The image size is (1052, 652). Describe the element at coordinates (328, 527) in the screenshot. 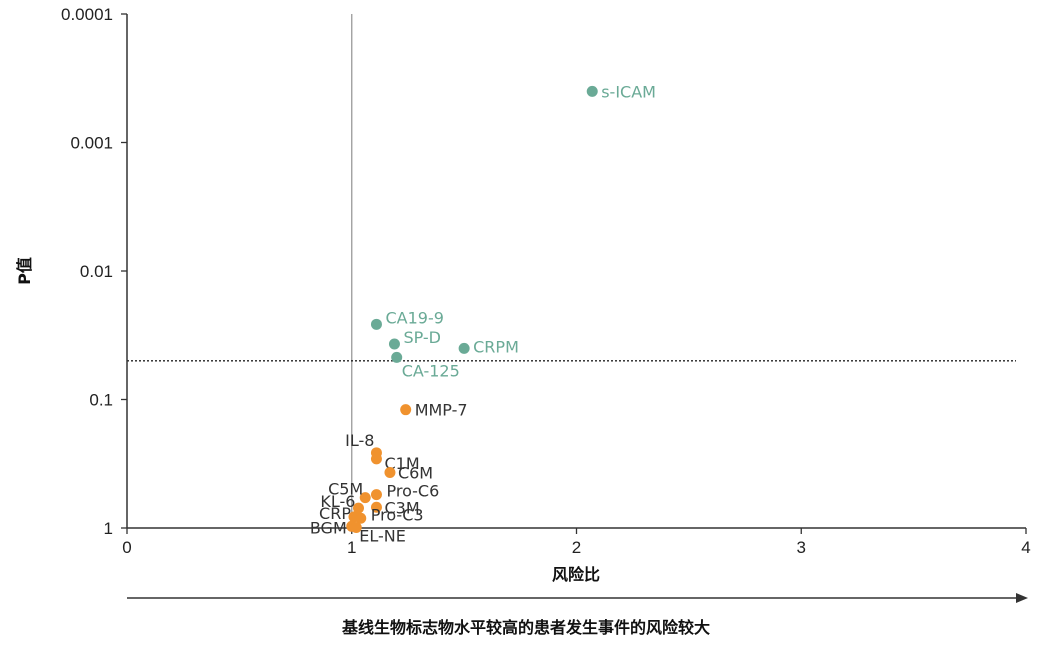

I see `point-label: BGM` at that location.